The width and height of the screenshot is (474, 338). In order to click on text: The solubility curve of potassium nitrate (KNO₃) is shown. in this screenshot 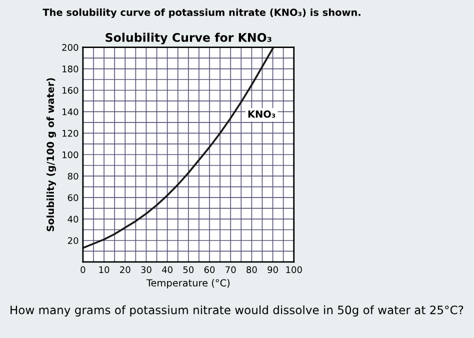, I will do `click(201, 13)`.